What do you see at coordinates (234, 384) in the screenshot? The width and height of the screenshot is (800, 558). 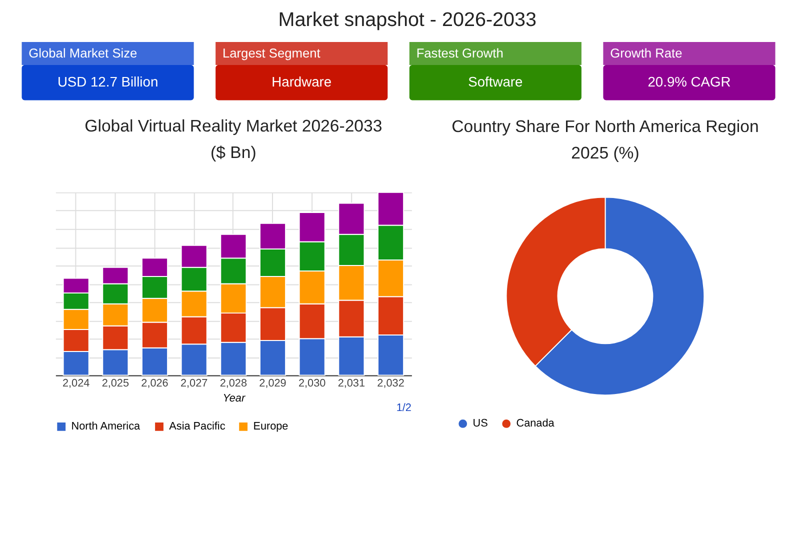 I see `x-tick-label: 2,028` at bounding box center [234, 384].